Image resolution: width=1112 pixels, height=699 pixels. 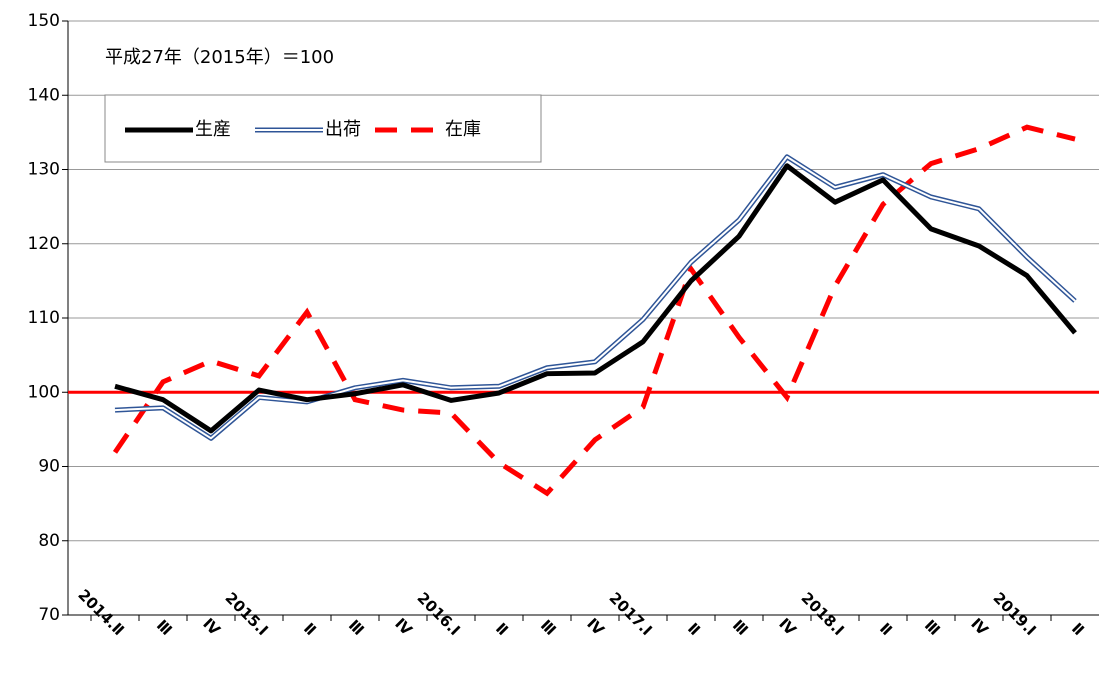 I want to click on y-tick-label: 70, so click(x=49, y=615).